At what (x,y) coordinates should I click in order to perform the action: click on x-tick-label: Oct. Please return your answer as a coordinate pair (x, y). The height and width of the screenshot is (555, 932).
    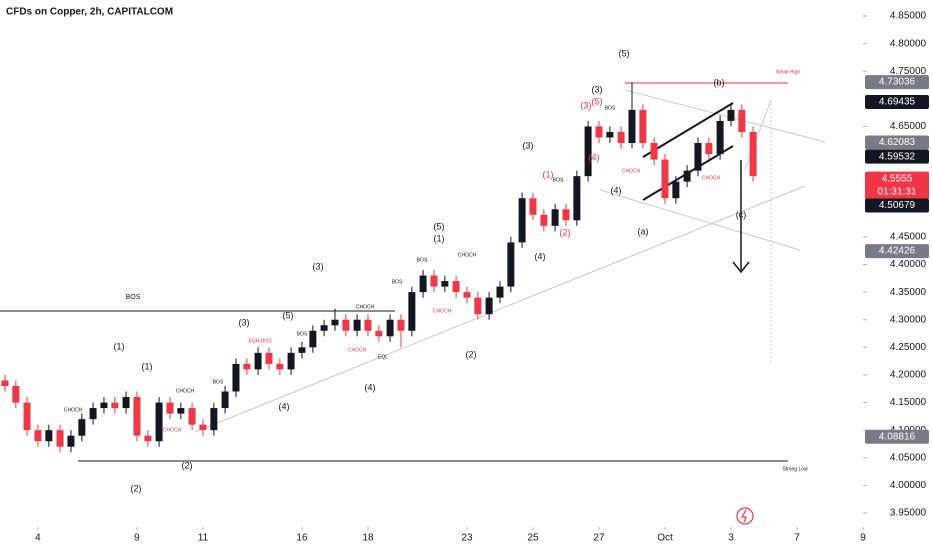
    Looking at the image, I should click on (665, 538).